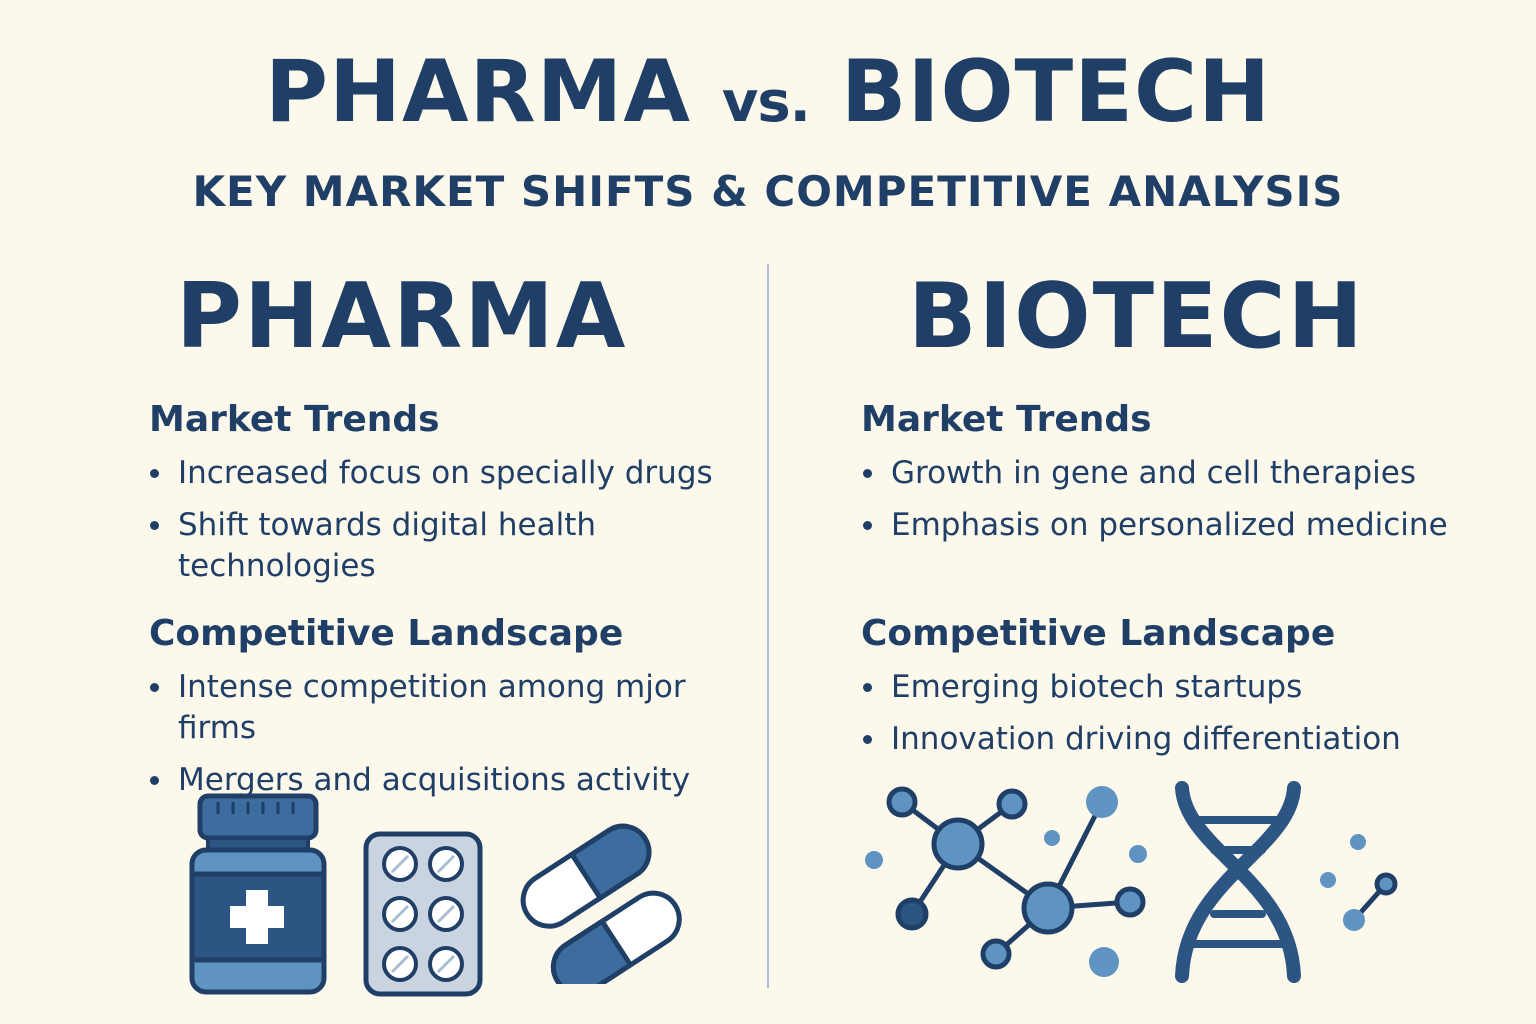 The height and width of the screenshot is (1024, 1536). Describe the element at coordinates (1098, 633) in the screenshot. I see `biotech-competitive-title: Competitive Landscape` at that location.